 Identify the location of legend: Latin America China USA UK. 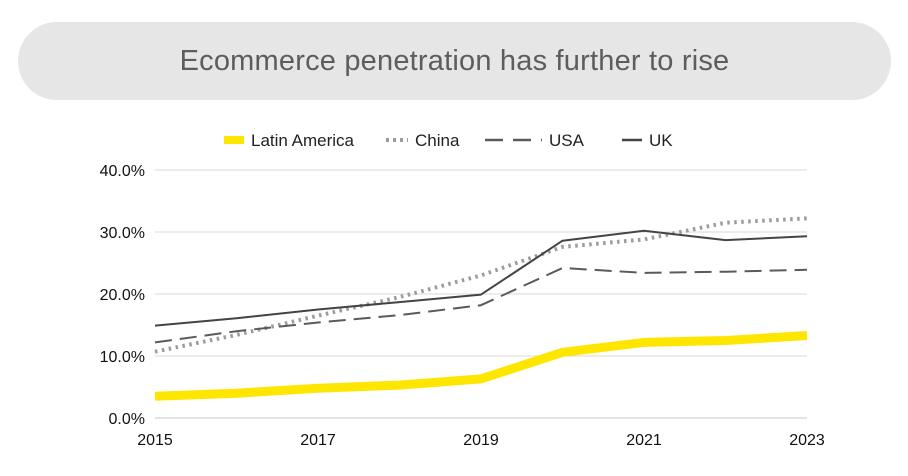
(448, 140).